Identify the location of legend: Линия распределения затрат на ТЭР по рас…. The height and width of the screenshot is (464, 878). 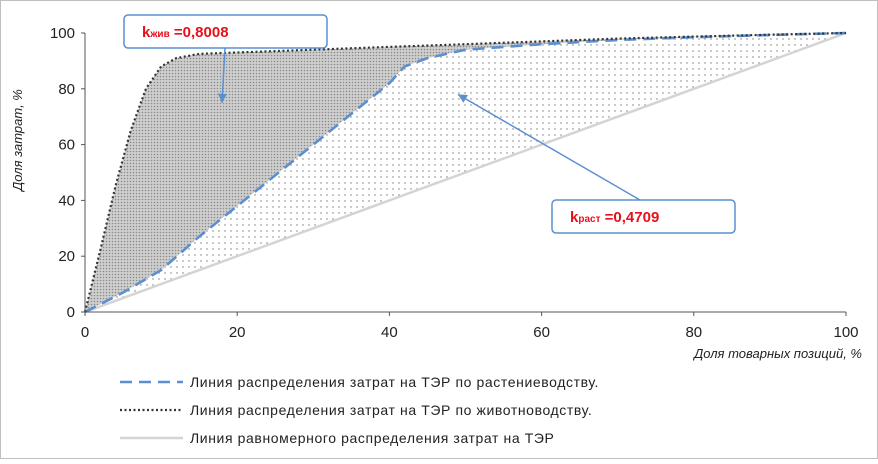
(359, 410).